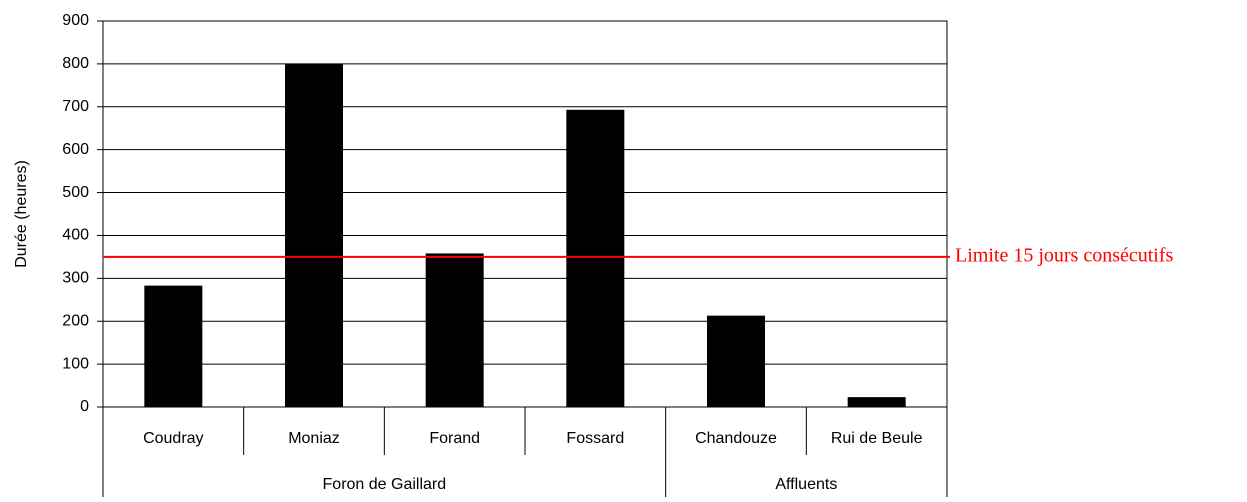  What do you see at coordinates (75, 149) in the screenshot?
I see `y-tick-label: 600` at bounding box center [75, 149].